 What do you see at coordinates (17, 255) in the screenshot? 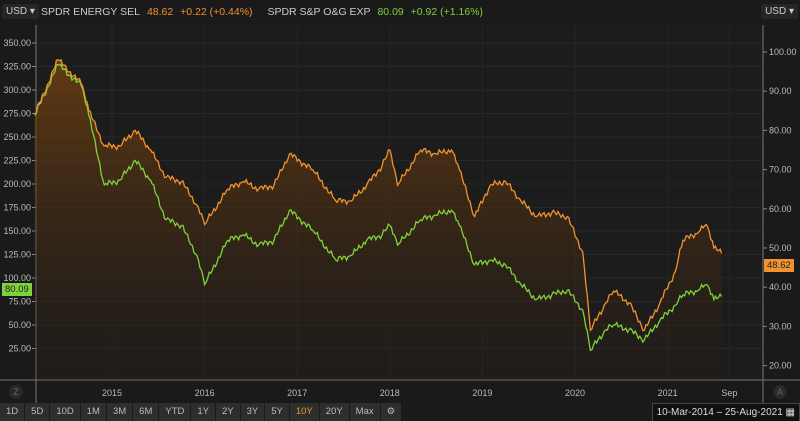
I see `left-axis-tick-label: 125.00` at bounding box center [17, 255].